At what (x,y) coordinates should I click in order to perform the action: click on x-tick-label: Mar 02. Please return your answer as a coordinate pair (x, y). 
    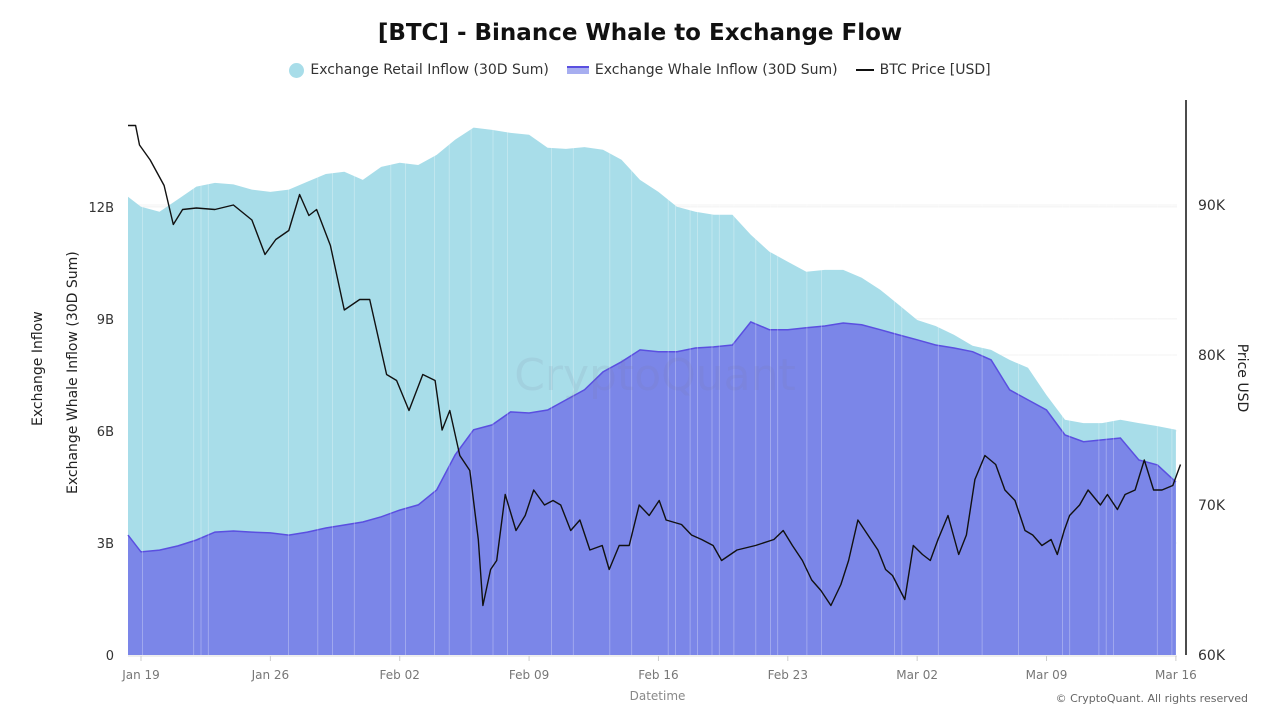
    Looking at the image, I should click on (917, 675).